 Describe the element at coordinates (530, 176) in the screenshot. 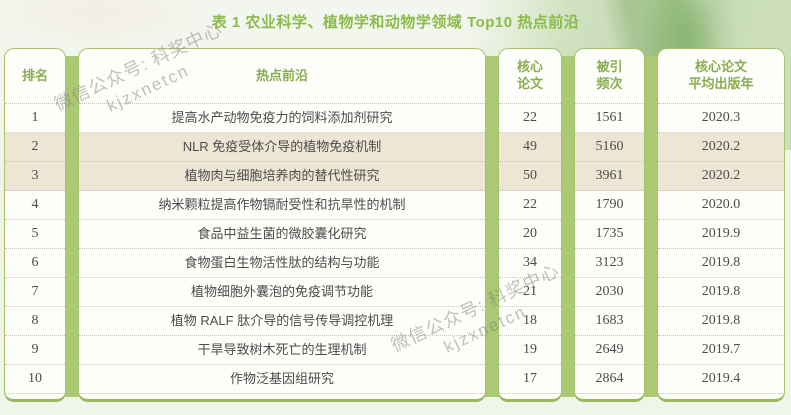

I see `core-papers-cell: 50` at that location.